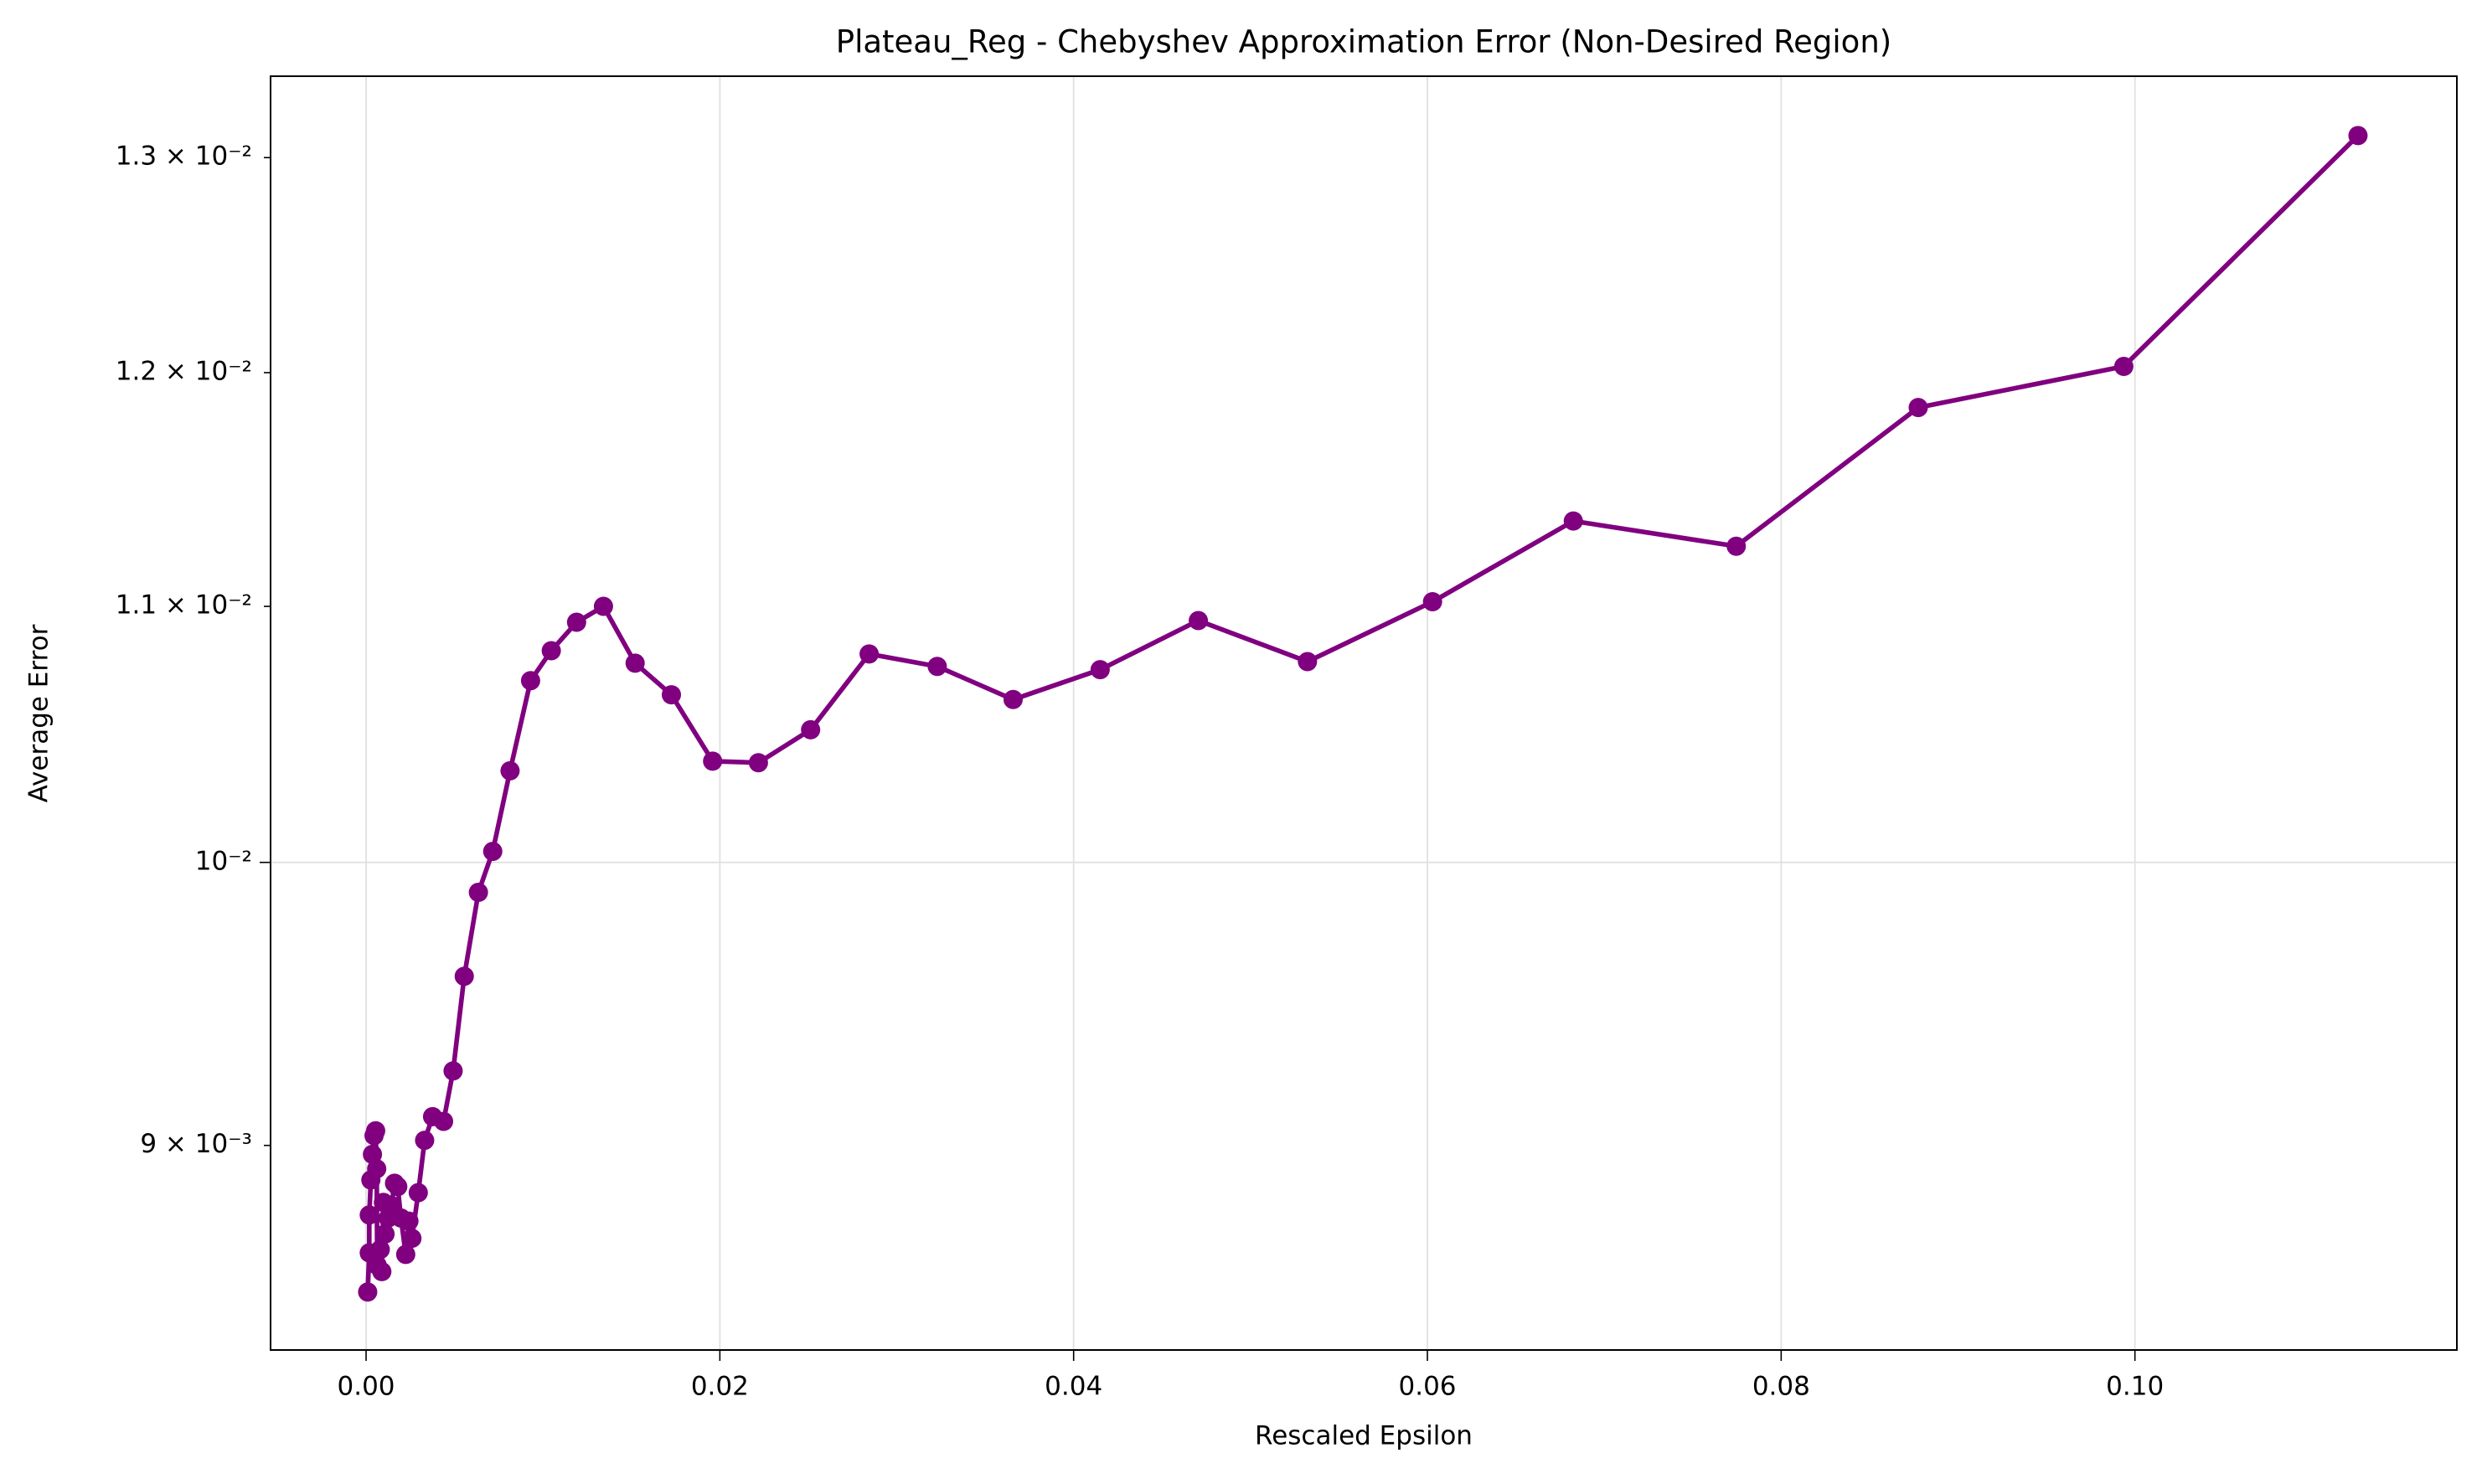 The height and width of the screenshot is (1484, 2482). Describe the element at coordinates (2135, 1387) in the screenshot. I see `x-tick-label: 0.10` at that location.